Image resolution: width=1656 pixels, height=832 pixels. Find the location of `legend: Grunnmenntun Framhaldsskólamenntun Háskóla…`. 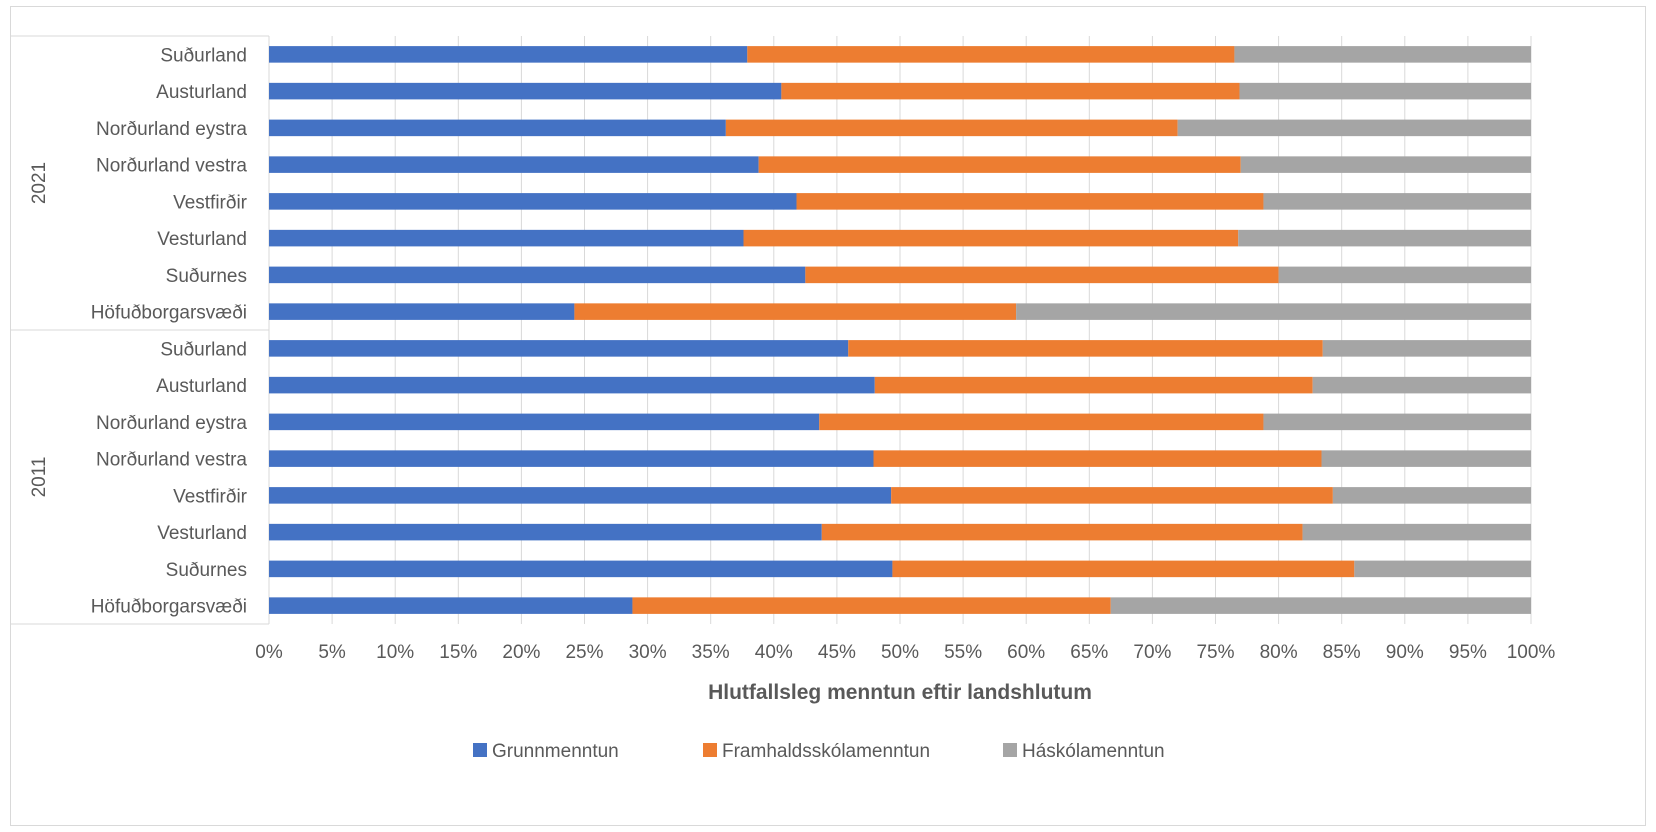

legend: Grunnmenntun Framhaldsskólamenntun Háskóla… is located at coordinates (819, 751).